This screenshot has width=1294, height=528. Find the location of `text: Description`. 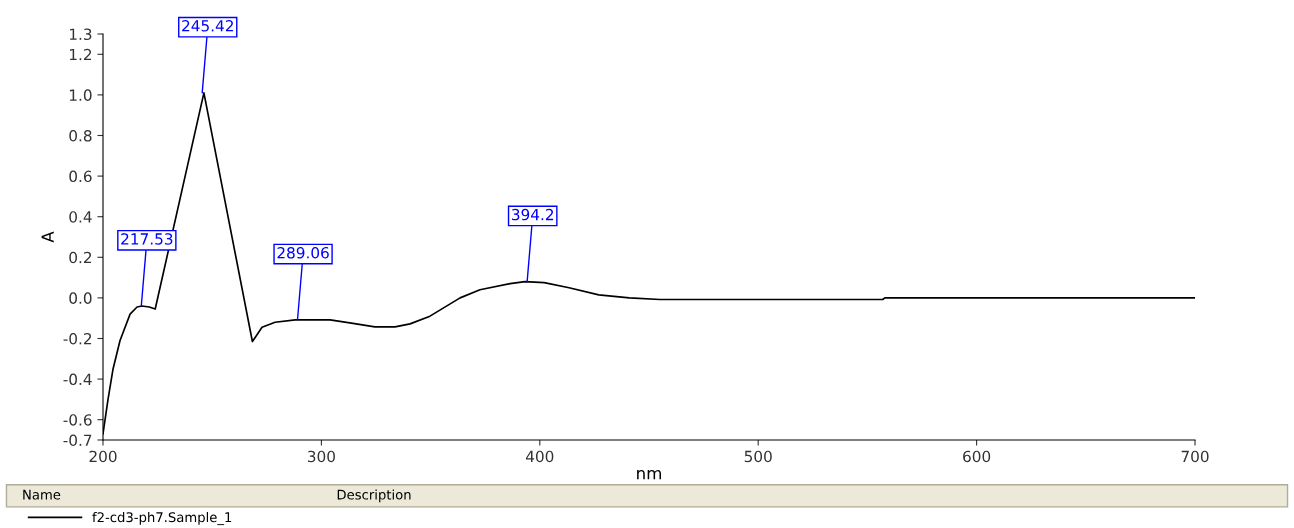

text: Description is located at coordinates (374, 496).